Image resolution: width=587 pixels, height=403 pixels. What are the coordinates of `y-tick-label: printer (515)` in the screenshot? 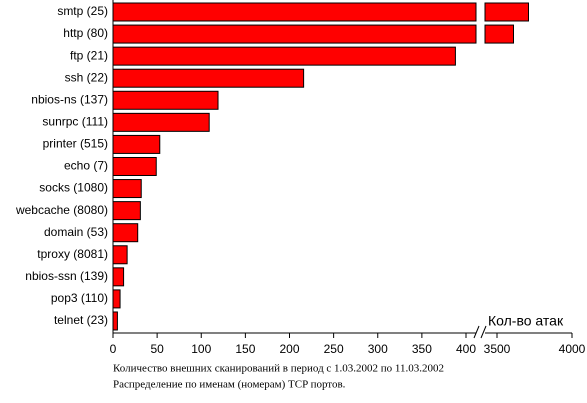 It's located at (75, 144).